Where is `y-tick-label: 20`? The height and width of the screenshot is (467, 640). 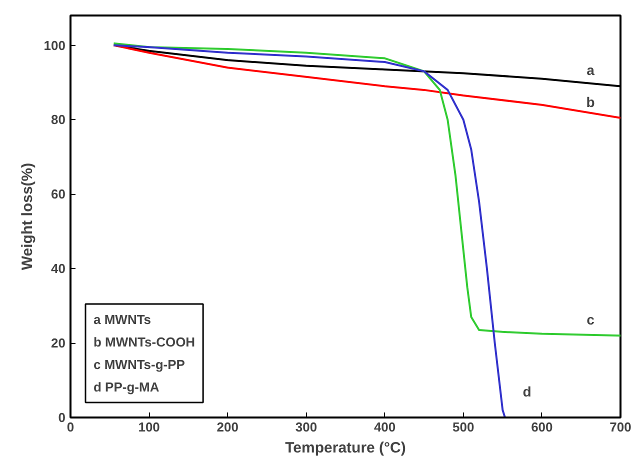
y-tick-label: 20 is located at coordinates (58, 343).